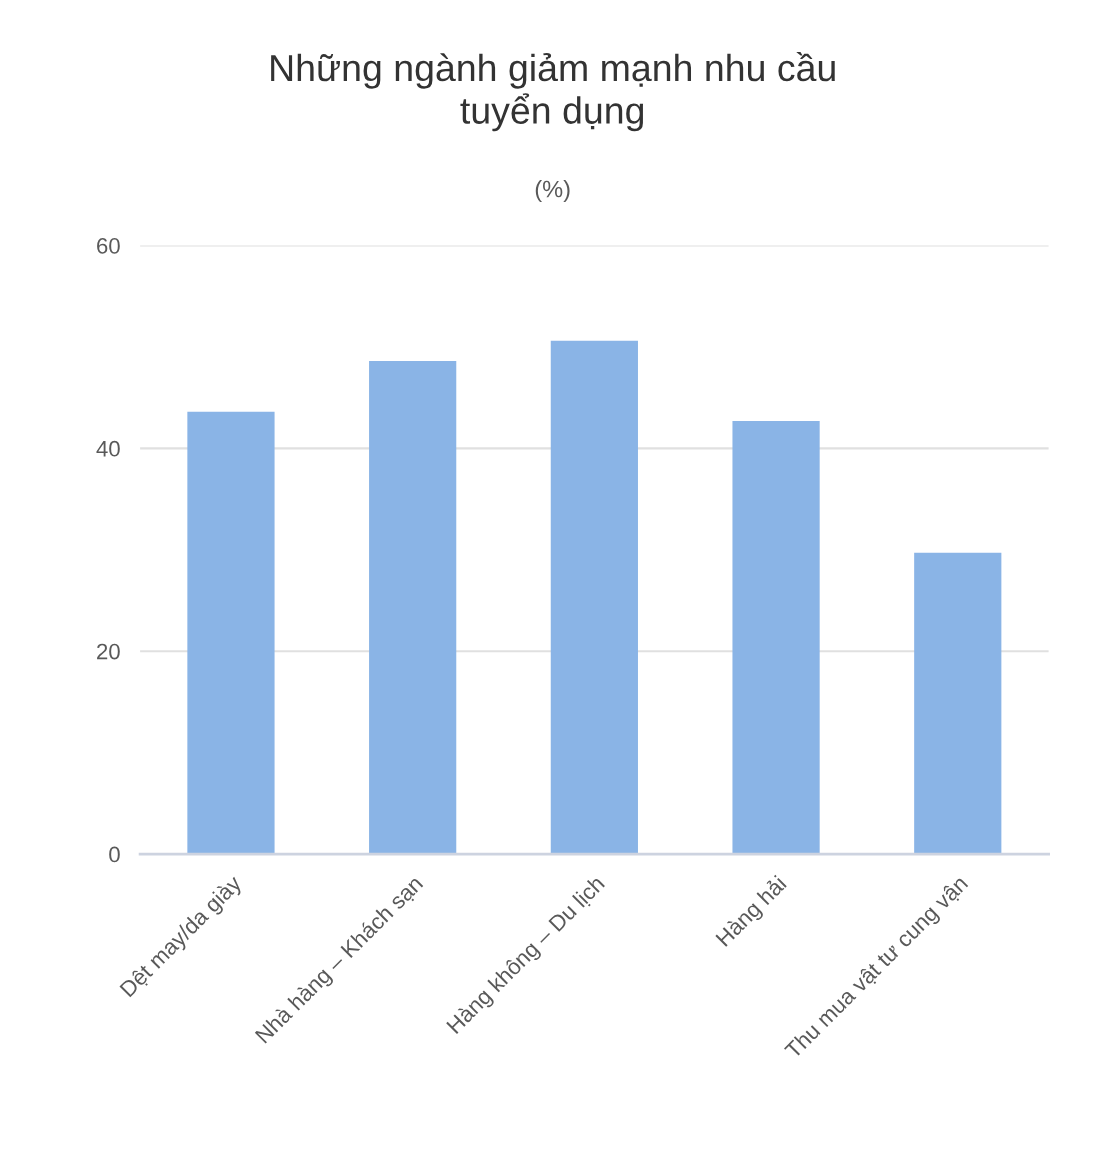 The width and height of the screenshot is (1112, 1158). What do you see at coordinates (114, 854) in the screenshot?
I see `y-tick-label: 0` at bounding box center [114, 854].